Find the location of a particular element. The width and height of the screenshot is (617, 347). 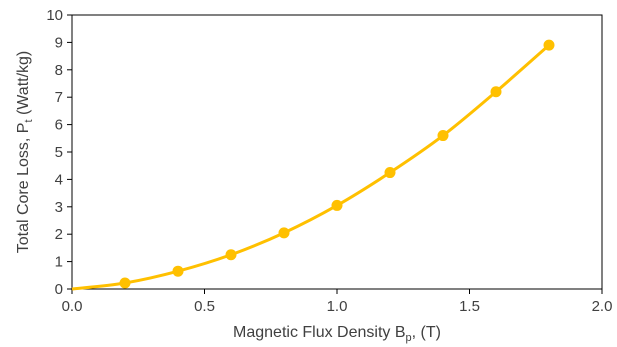

y-axis-label: Total Core Loss, Pt (Watt/kg) is located at coordinates (25, 152).